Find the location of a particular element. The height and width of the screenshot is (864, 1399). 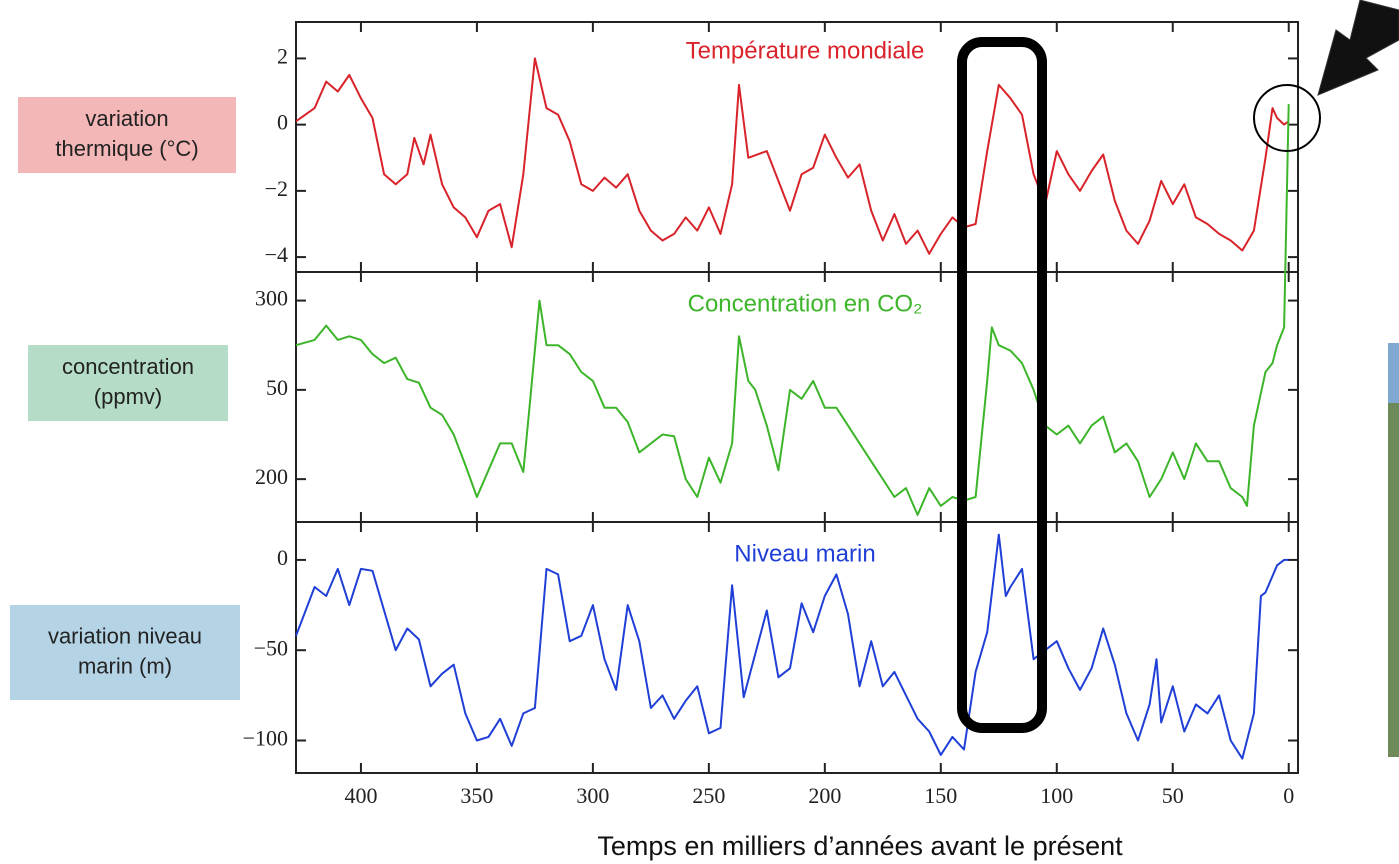

photo-sky is located at coordinates (1393, 373).